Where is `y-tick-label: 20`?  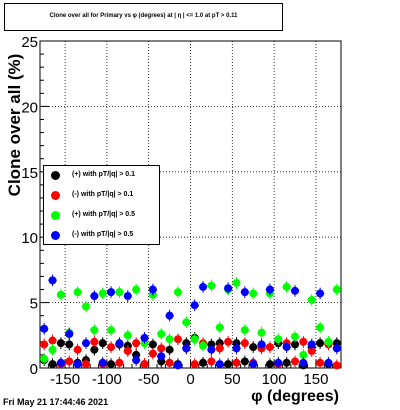
y-tick-label: 20 is located at coordinates (29, 107).